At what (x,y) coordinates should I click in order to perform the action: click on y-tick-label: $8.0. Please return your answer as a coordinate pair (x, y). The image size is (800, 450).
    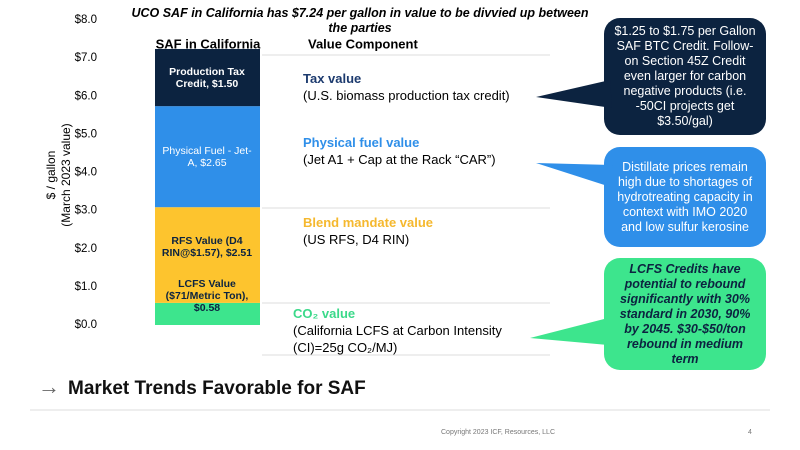
    Looking at the image, I should click on (86, 20).